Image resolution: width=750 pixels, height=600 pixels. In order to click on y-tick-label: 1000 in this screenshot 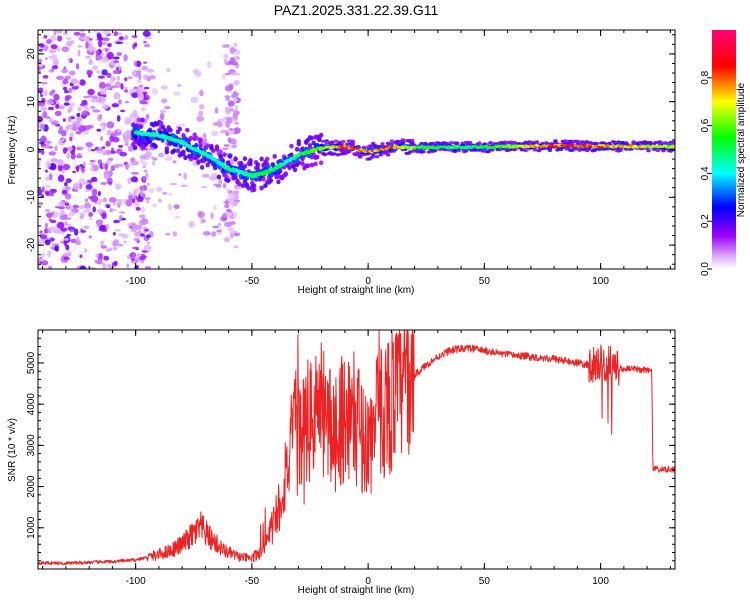, I will do `click(31, 527)`.